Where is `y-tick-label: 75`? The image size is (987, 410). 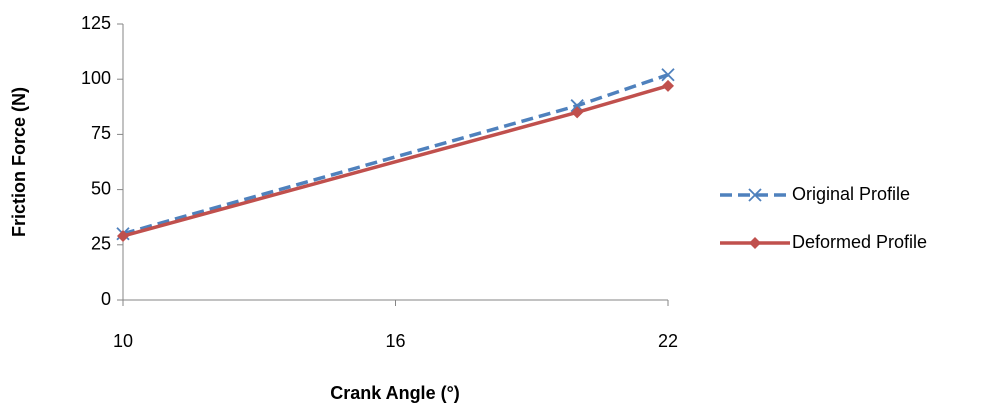
y-tick-label: 75 is located at coordinates (101, 133).